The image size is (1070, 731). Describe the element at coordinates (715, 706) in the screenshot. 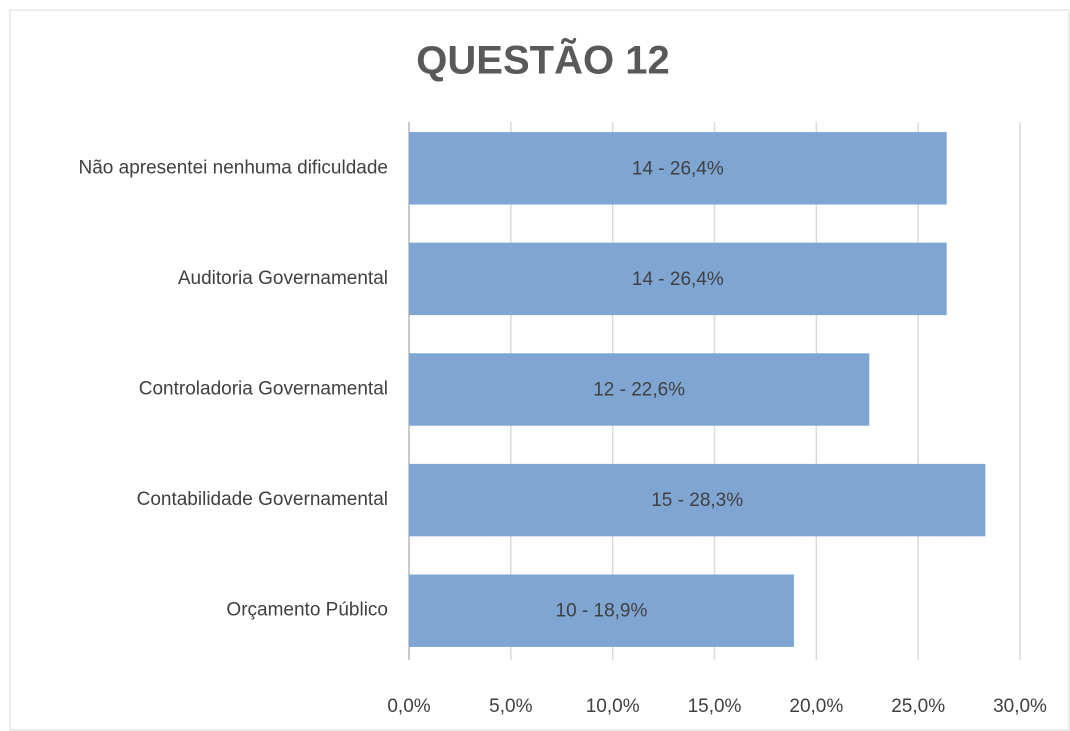

I see `x-tick-label: 15,0%` at that location.